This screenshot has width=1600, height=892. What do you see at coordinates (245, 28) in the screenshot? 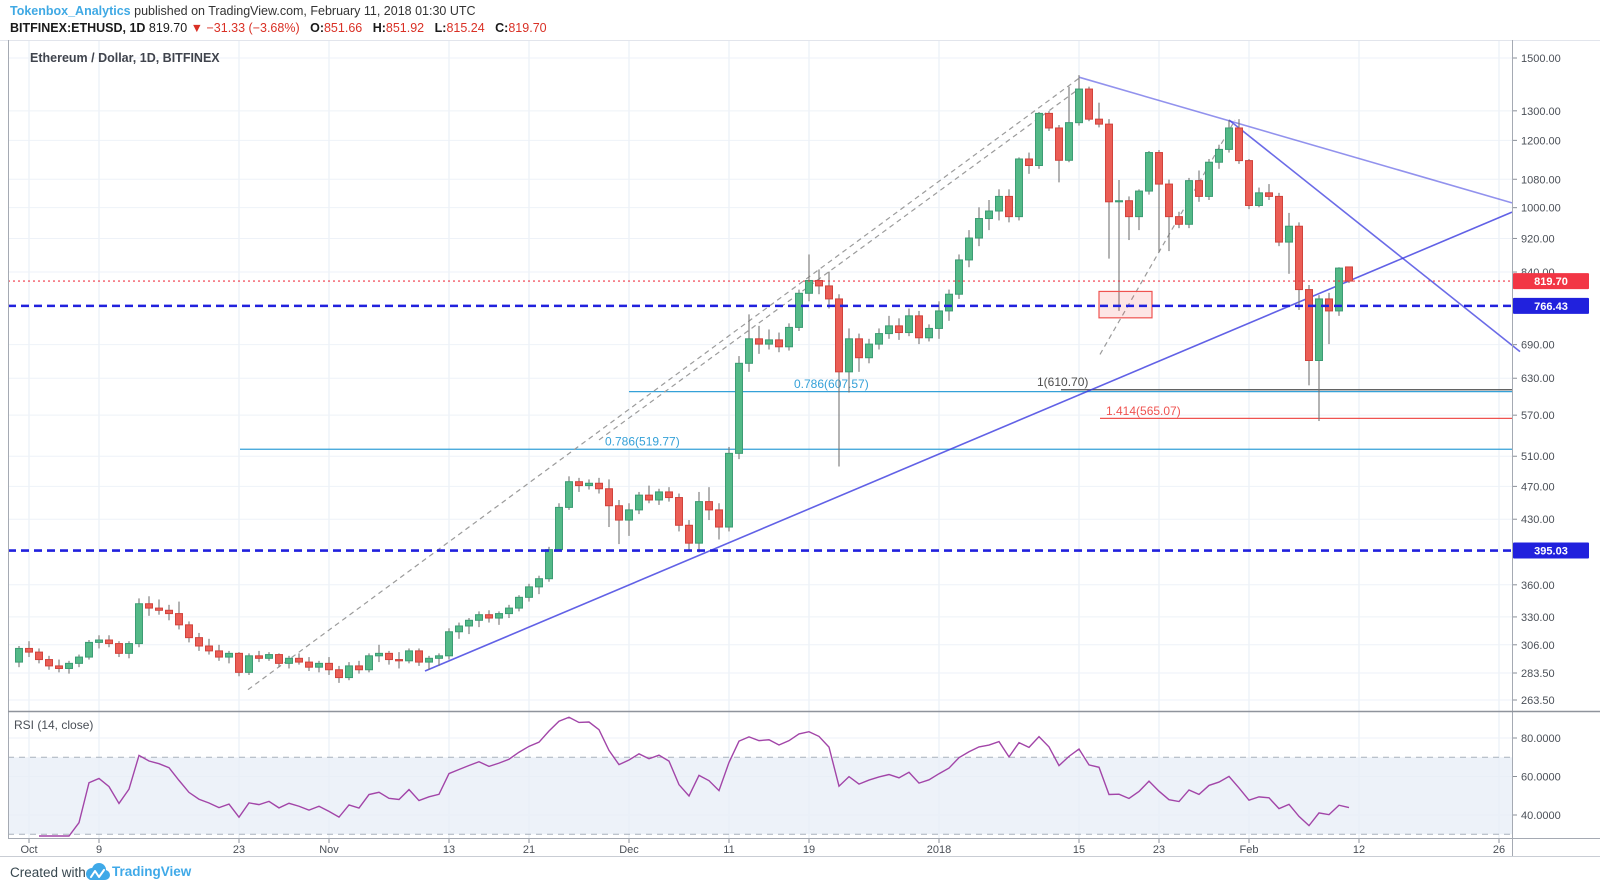
I see `price-change: ▼ −31.33 (−3.68%)` at bounding box center [245, 28].